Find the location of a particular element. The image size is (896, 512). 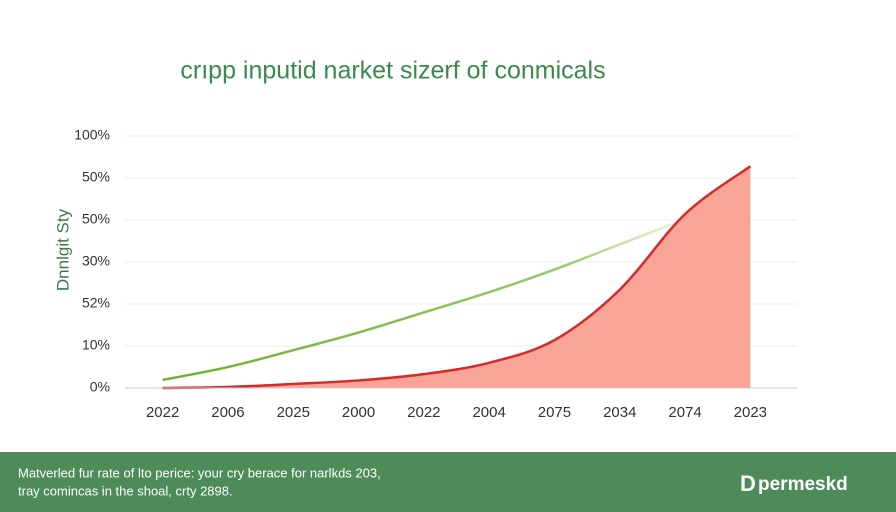

chart-title: crıpp inputid narket sizerf of conmicals is located at coordinates (392, 71).